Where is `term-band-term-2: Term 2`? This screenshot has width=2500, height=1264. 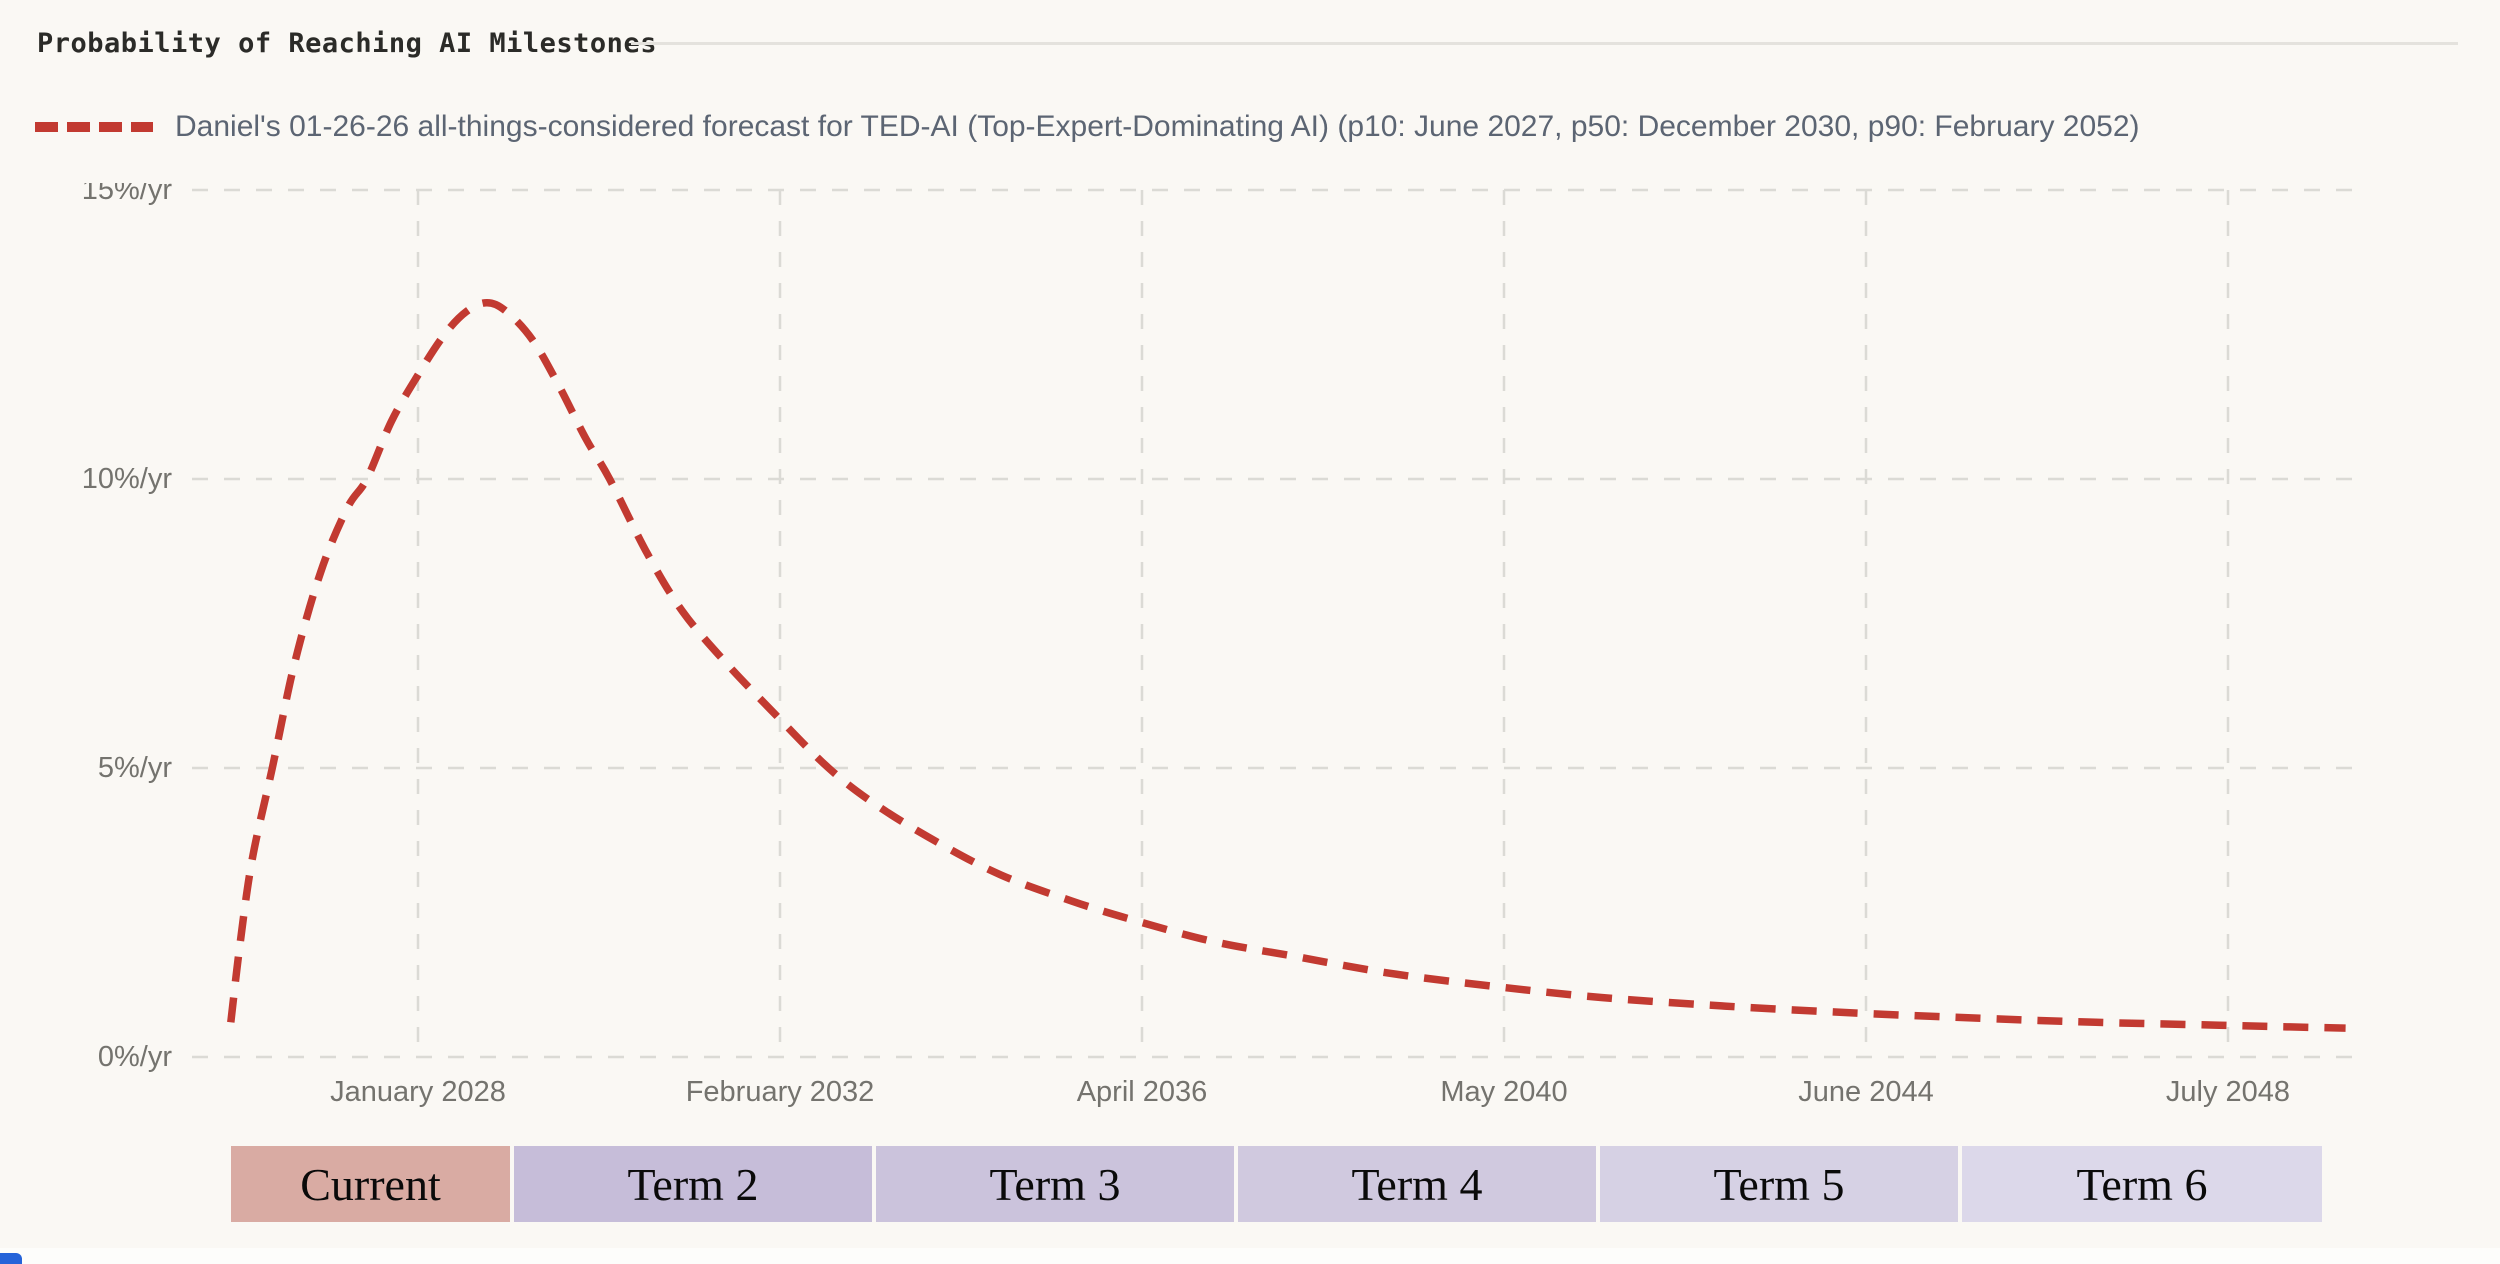
term-band-term-2: Term 2 is located at coordinates (693, 1184).